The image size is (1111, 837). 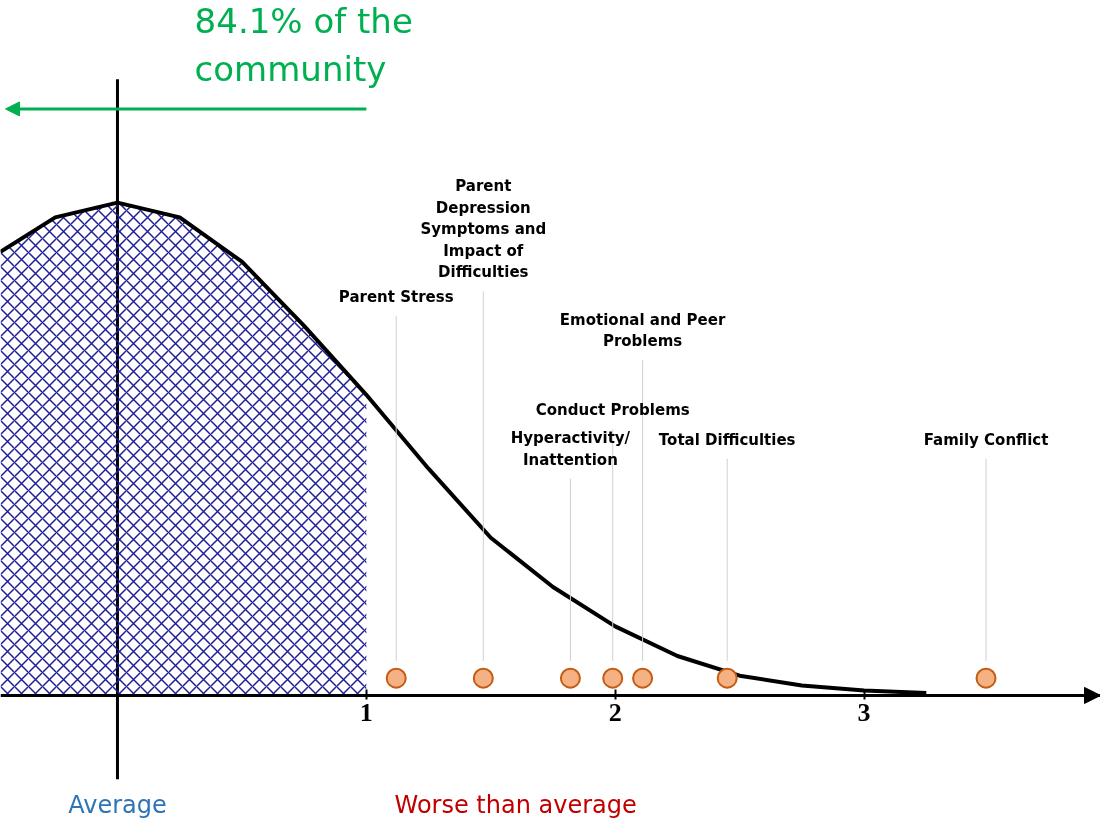 What do you see at coordinates (727, 440) in the screenshot?
I see `annotation: Total Difficulties` at bounding box center [727, 440].